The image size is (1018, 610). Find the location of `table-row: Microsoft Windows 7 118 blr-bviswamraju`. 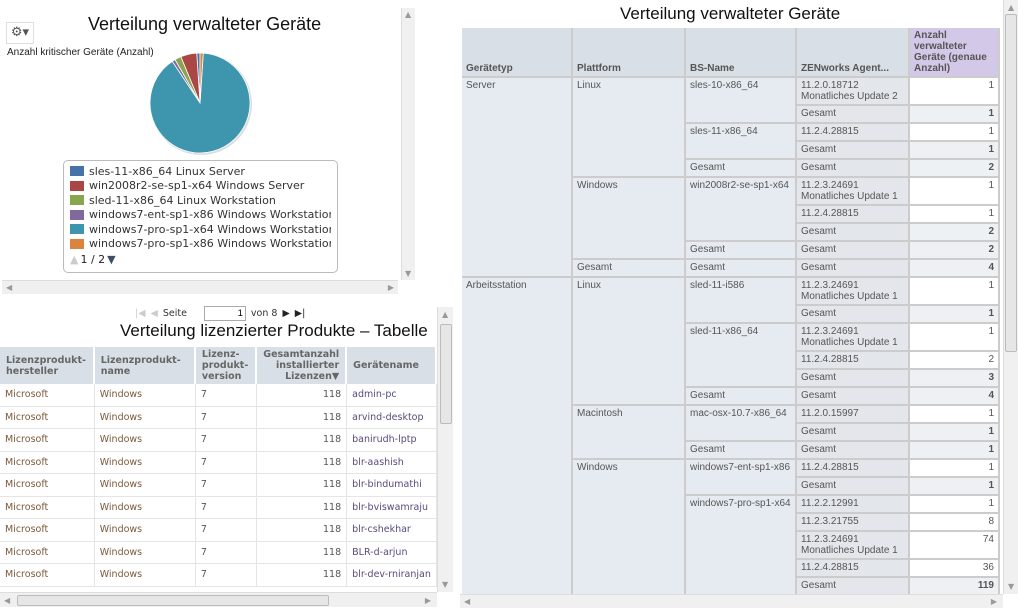

table-row: Microsoft Windows 7 118 blr-bviswamraju is located at coordinates (218, 507).